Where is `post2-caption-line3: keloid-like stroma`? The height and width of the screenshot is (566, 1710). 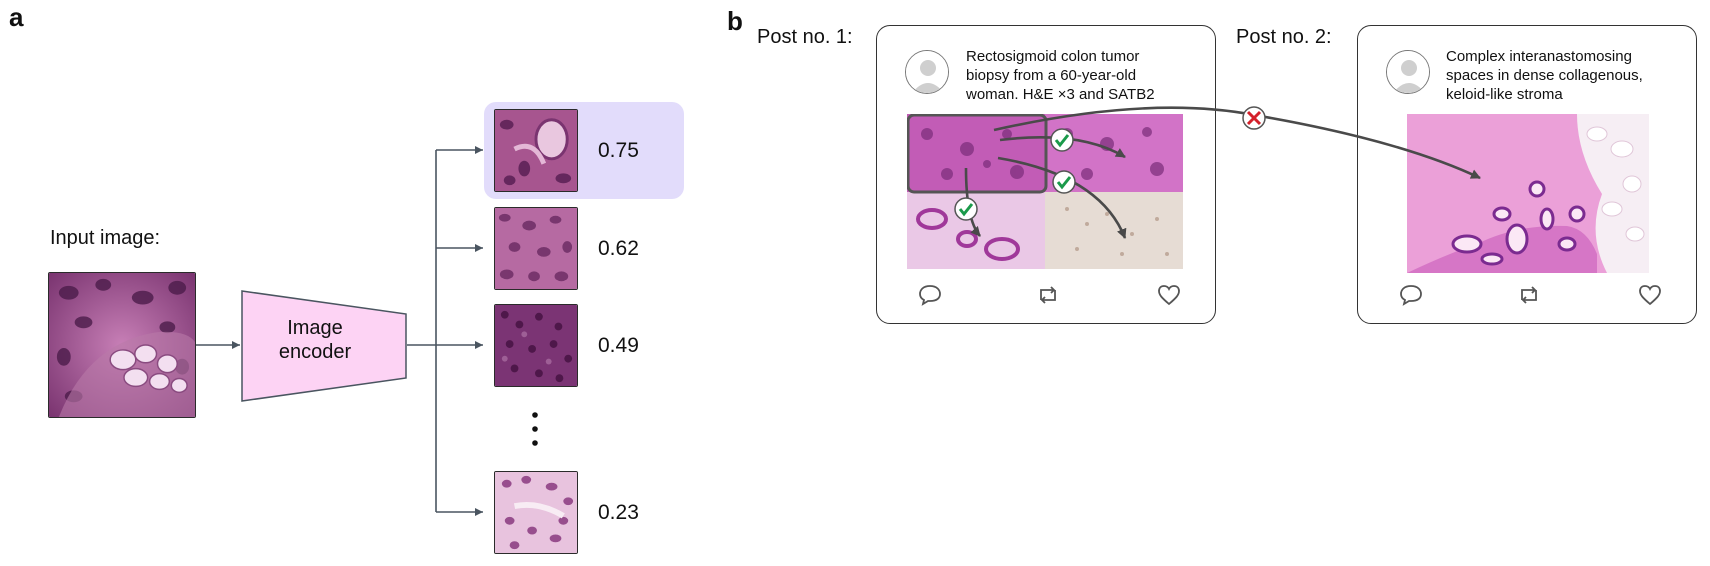 post2-caption-line3: keloid-like stroma is located at coordinates (1504, 94).